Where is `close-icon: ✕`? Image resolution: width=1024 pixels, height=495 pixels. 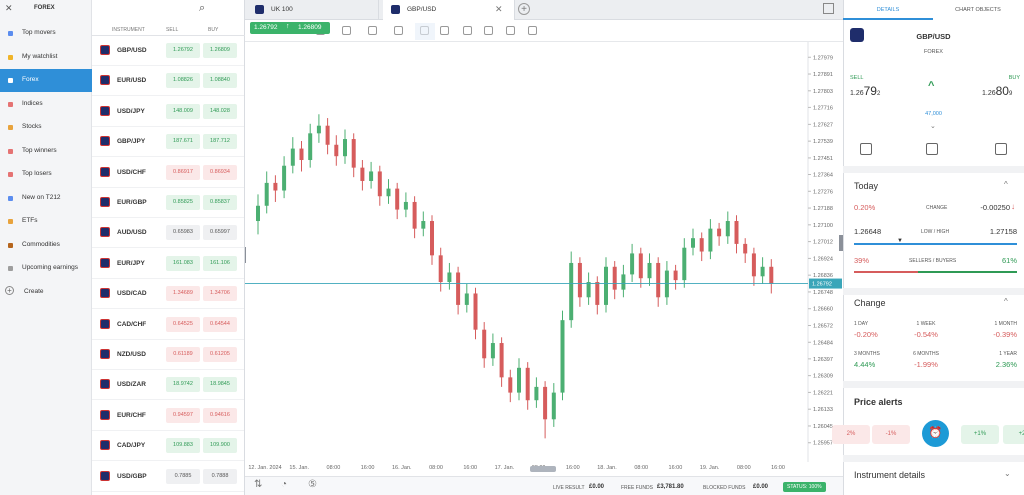 close-icon: ✕ is located at coordinates (9, 8).